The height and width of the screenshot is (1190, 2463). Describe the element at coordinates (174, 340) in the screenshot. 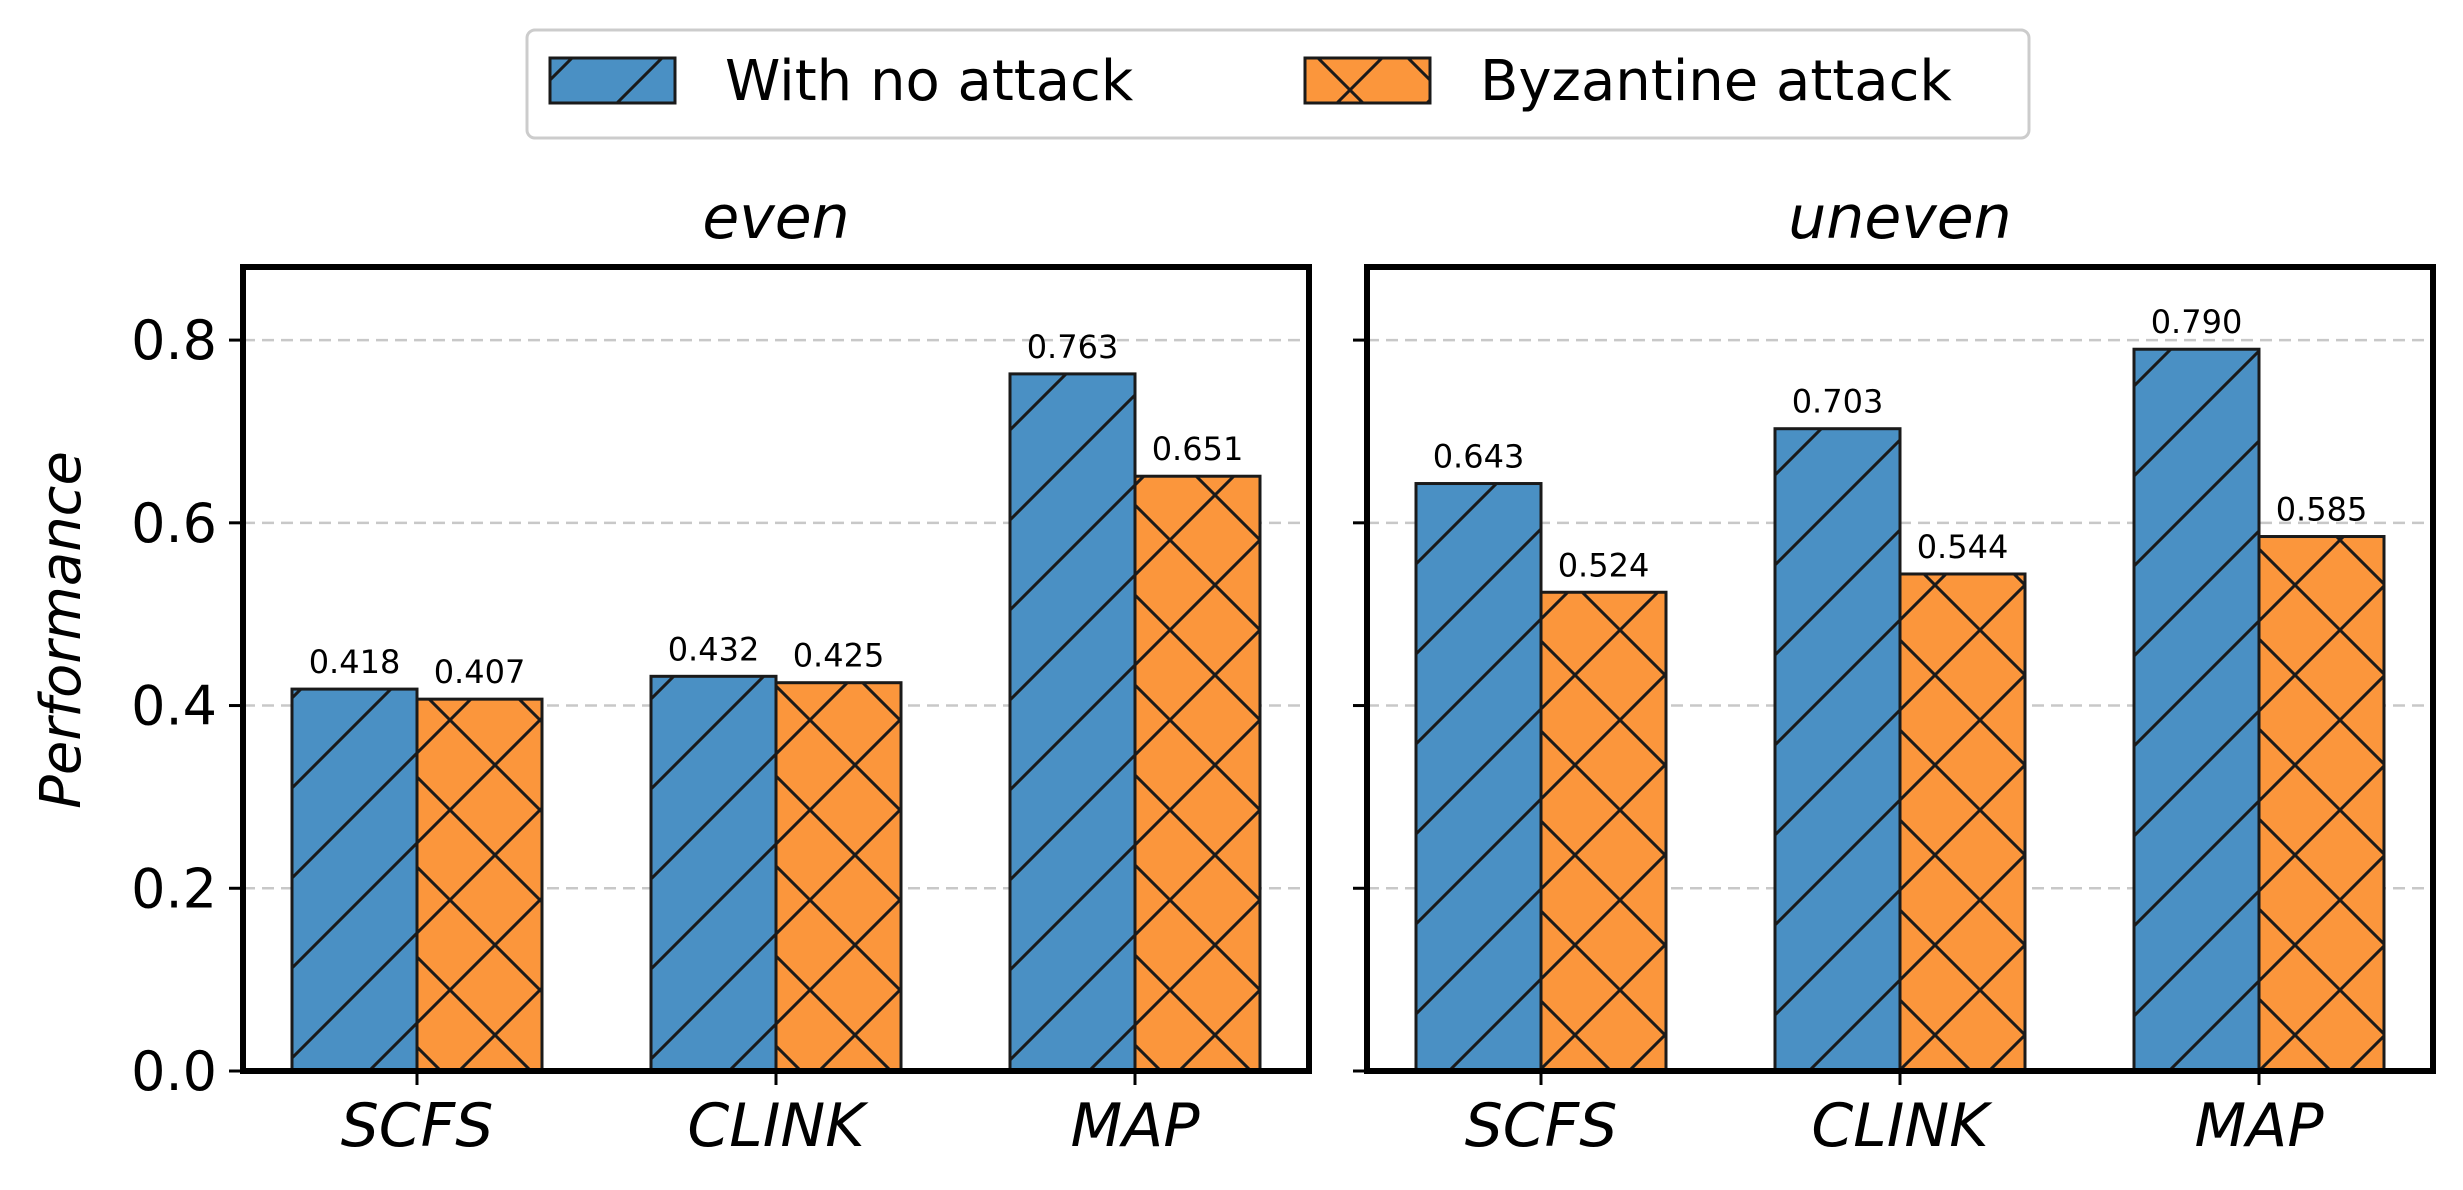

I see `y-tick-label: 0.8` at that location.